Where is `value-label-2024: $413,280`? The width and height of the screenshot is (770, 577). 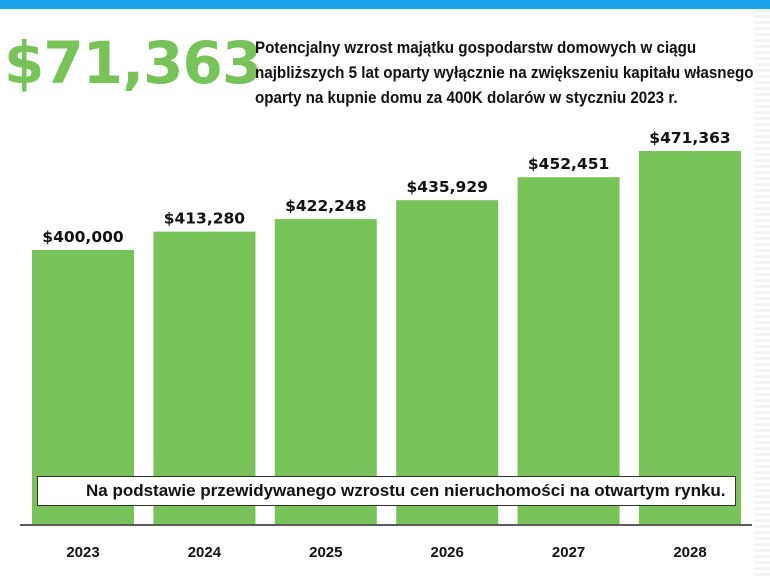 value-label-2024: $413,280 is located at coordinates (205, 219).